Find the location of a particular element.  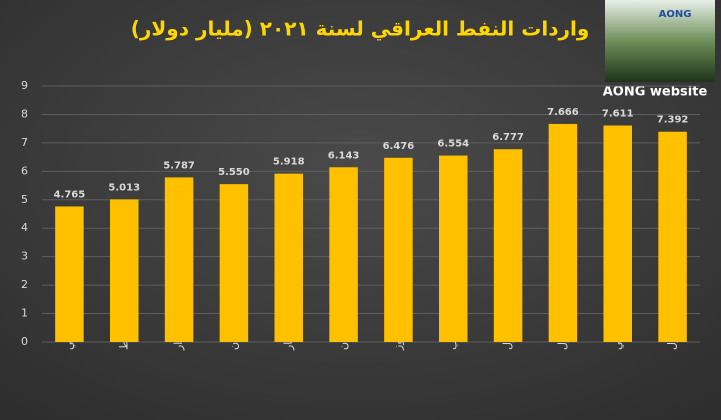

data-label: 7.666 is located at coordinates (563, 112).